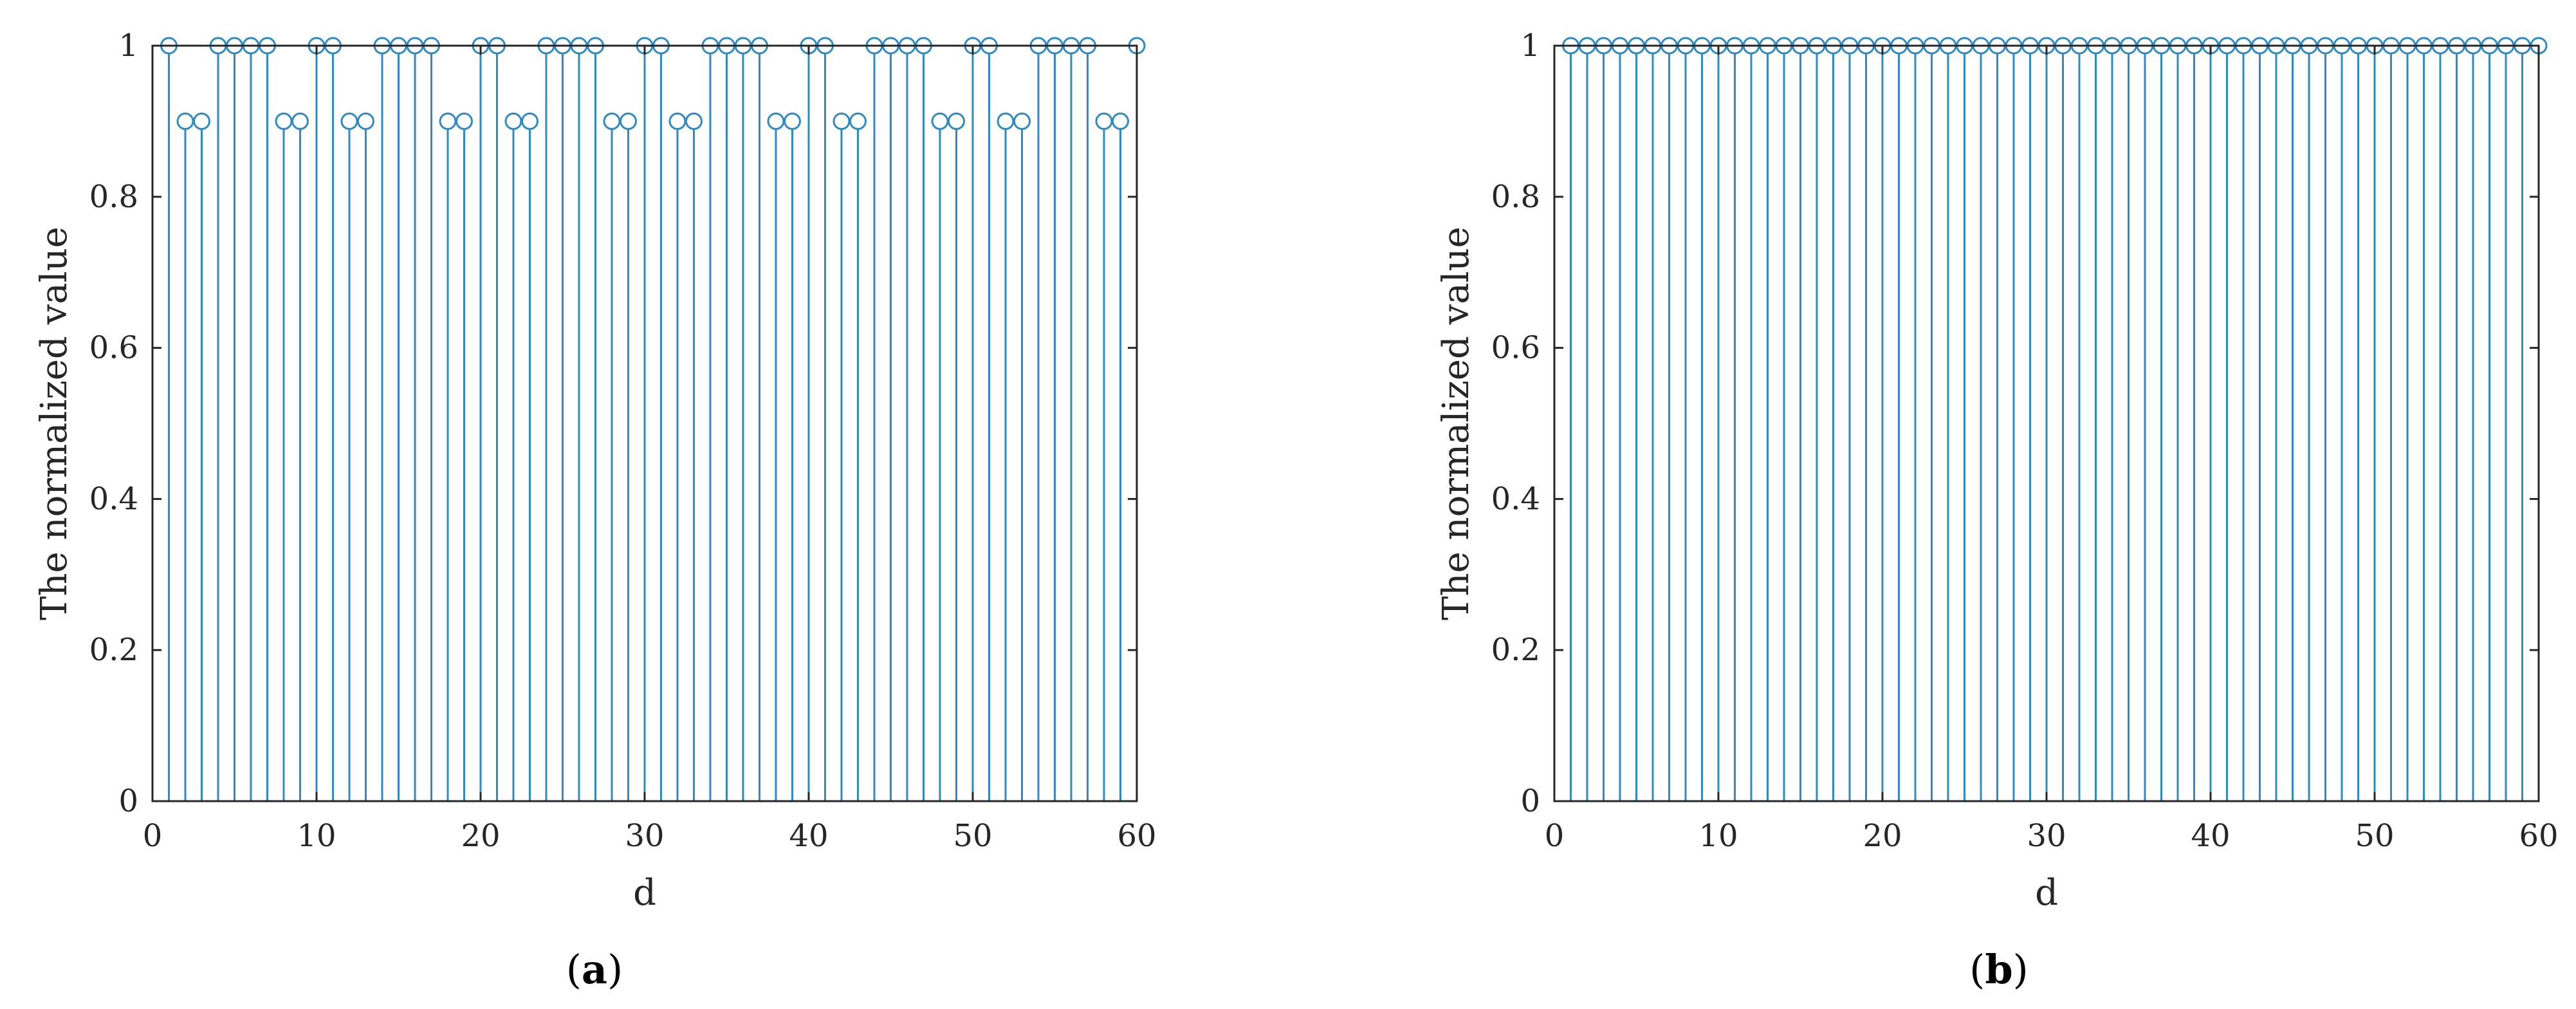 The width and height of the screenshot is (2576, 1009). Describe the element at coordinates (574, 969) in the screenshot. I see `caption-open-paren-a: (` at that location.